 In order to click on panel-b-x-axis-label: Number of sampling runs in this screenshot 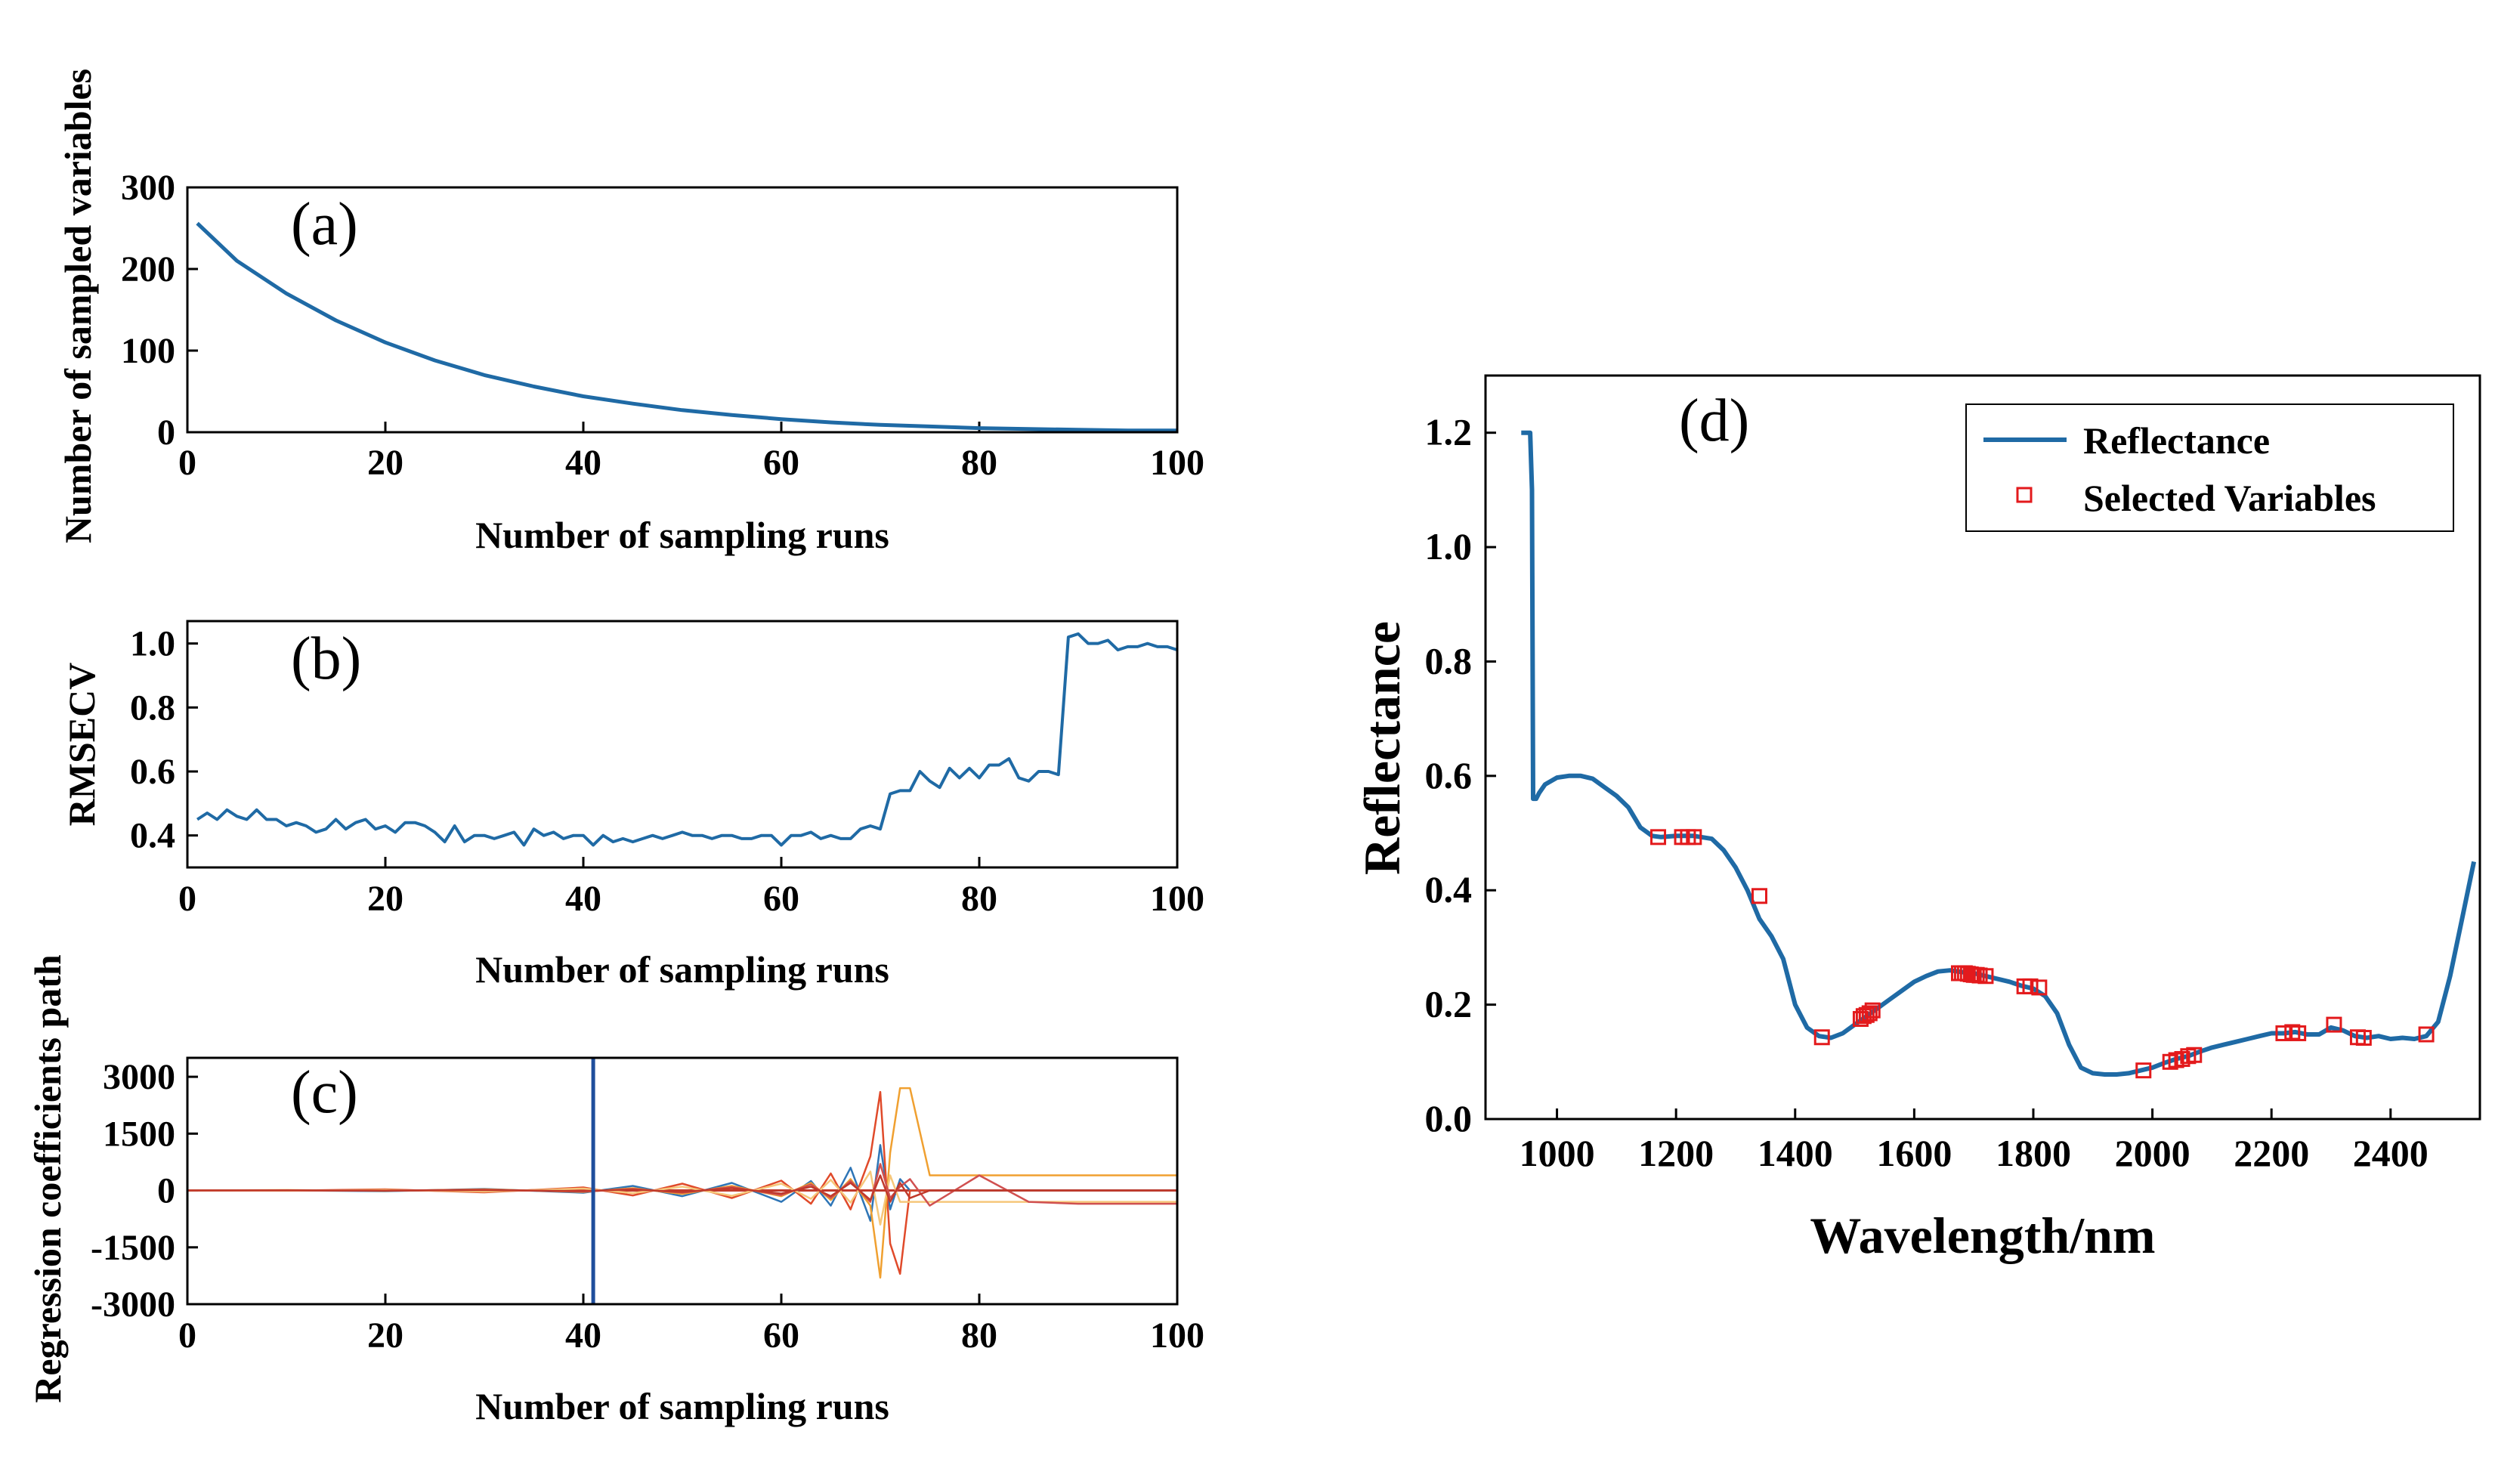, I will do `click(682, 970)`.